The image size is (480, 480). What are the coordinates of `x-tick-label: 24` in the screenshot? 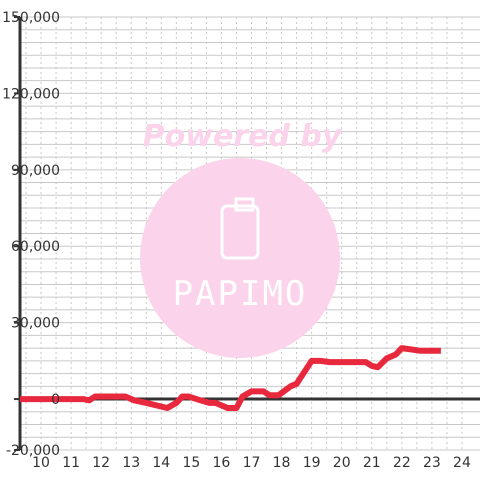 It's located at (462, 463).